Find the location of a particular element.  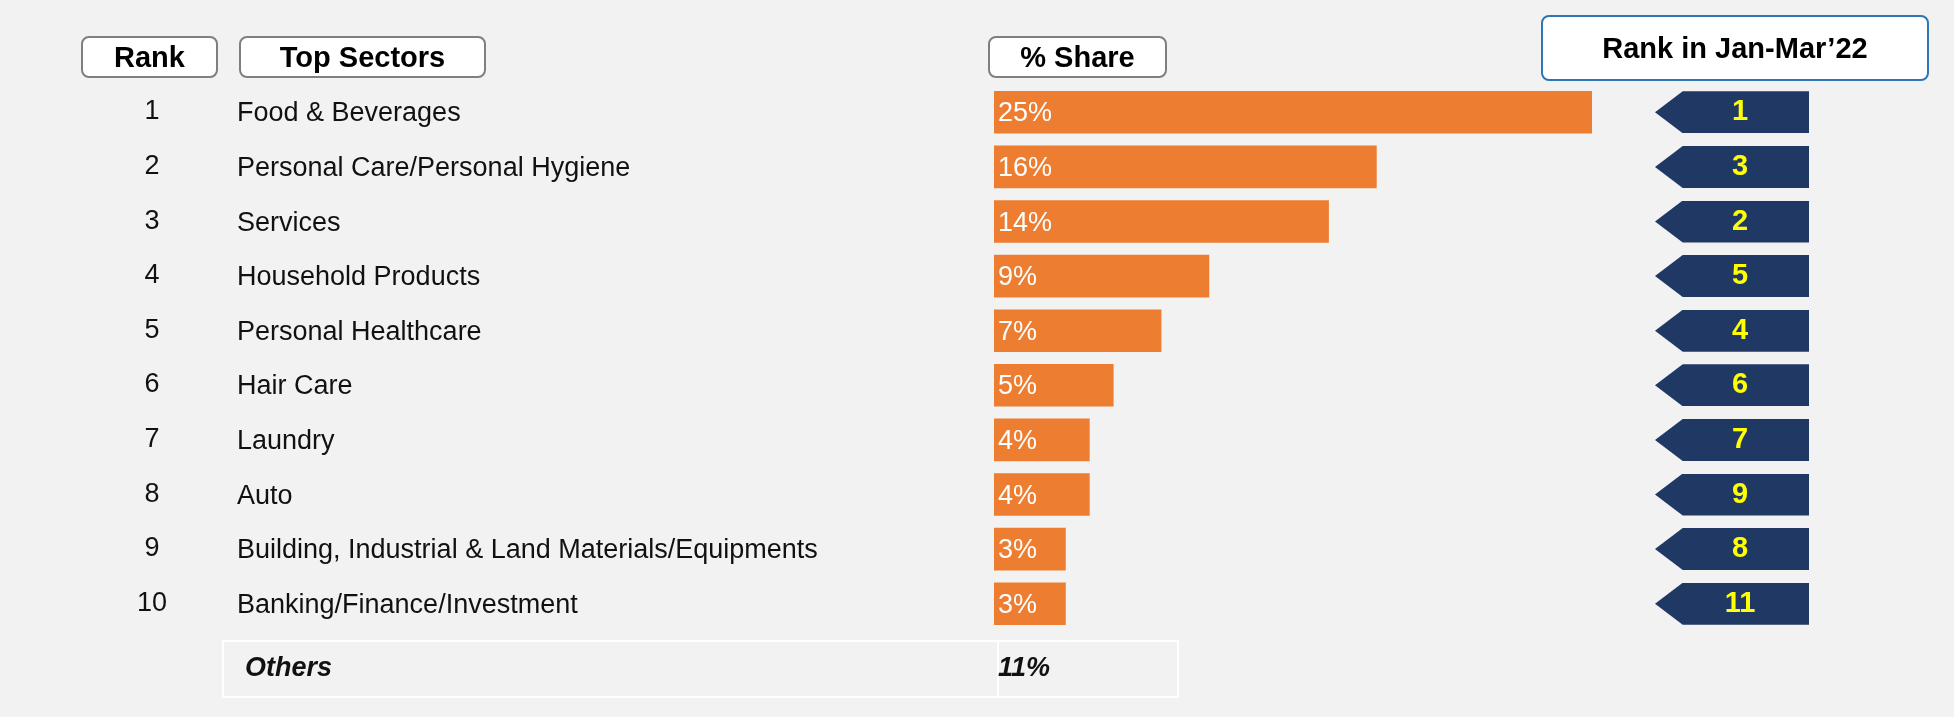

y-tick-label: Personal Healthcare is located at coordinates (359, 330).